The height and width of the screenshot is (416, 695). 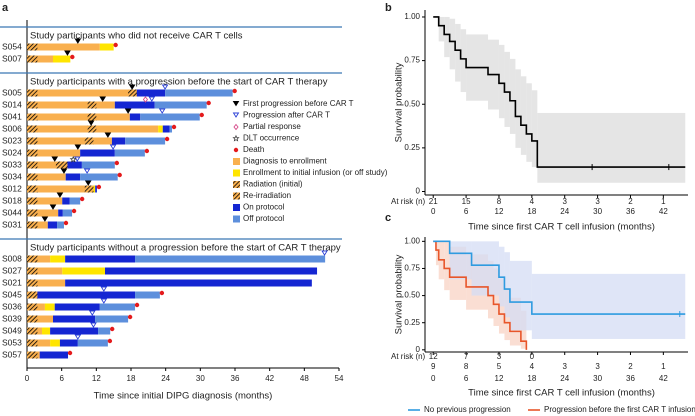 I want to click on survival-curve, so click(x=559, y=277).